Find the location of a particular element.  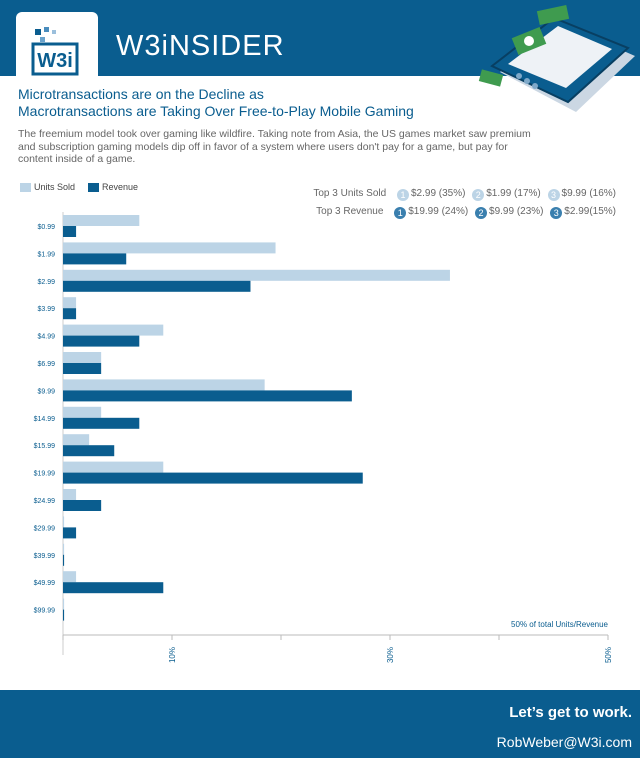

legend-units: Units Sold is located at coordinates (48, 187).